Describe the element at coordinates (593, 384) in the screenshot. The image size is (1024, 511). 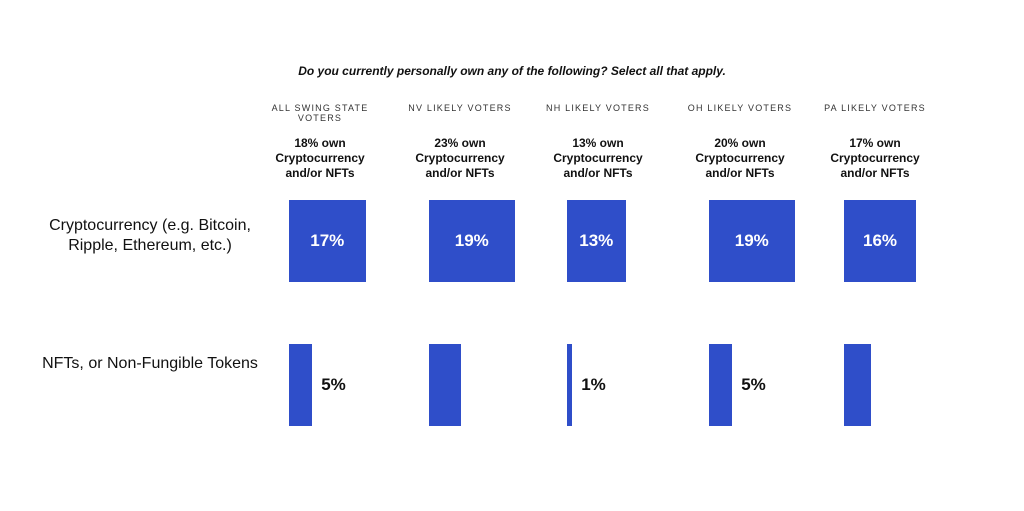
I see `value-label: 1%` at that location.